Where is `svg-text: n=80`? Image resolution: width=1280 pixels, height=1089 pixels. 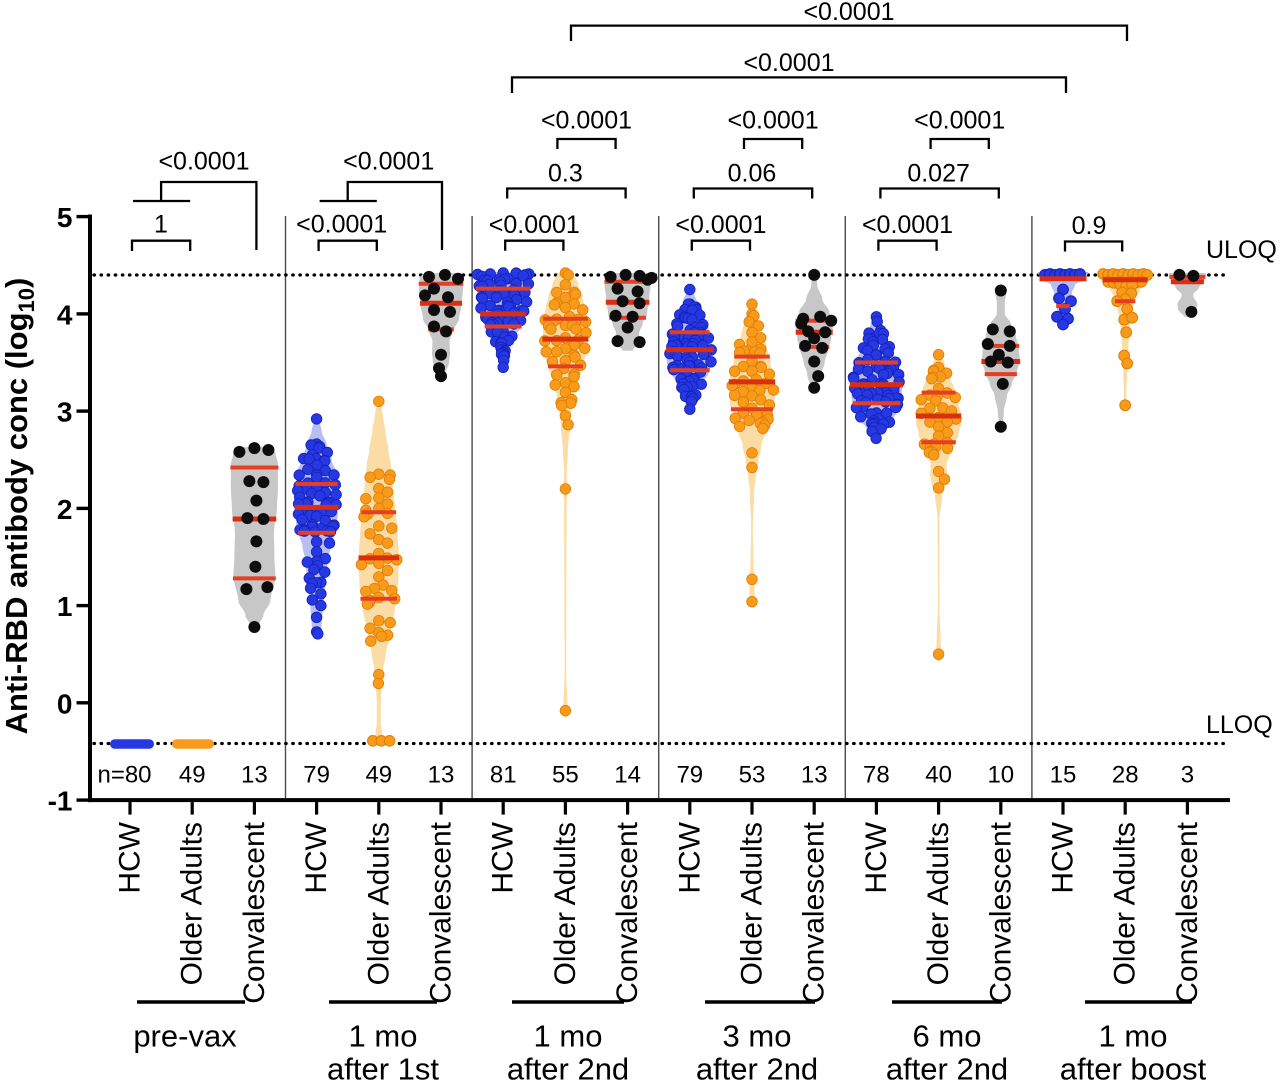
svg-text: n=80 is located at coordinates (124, 775).